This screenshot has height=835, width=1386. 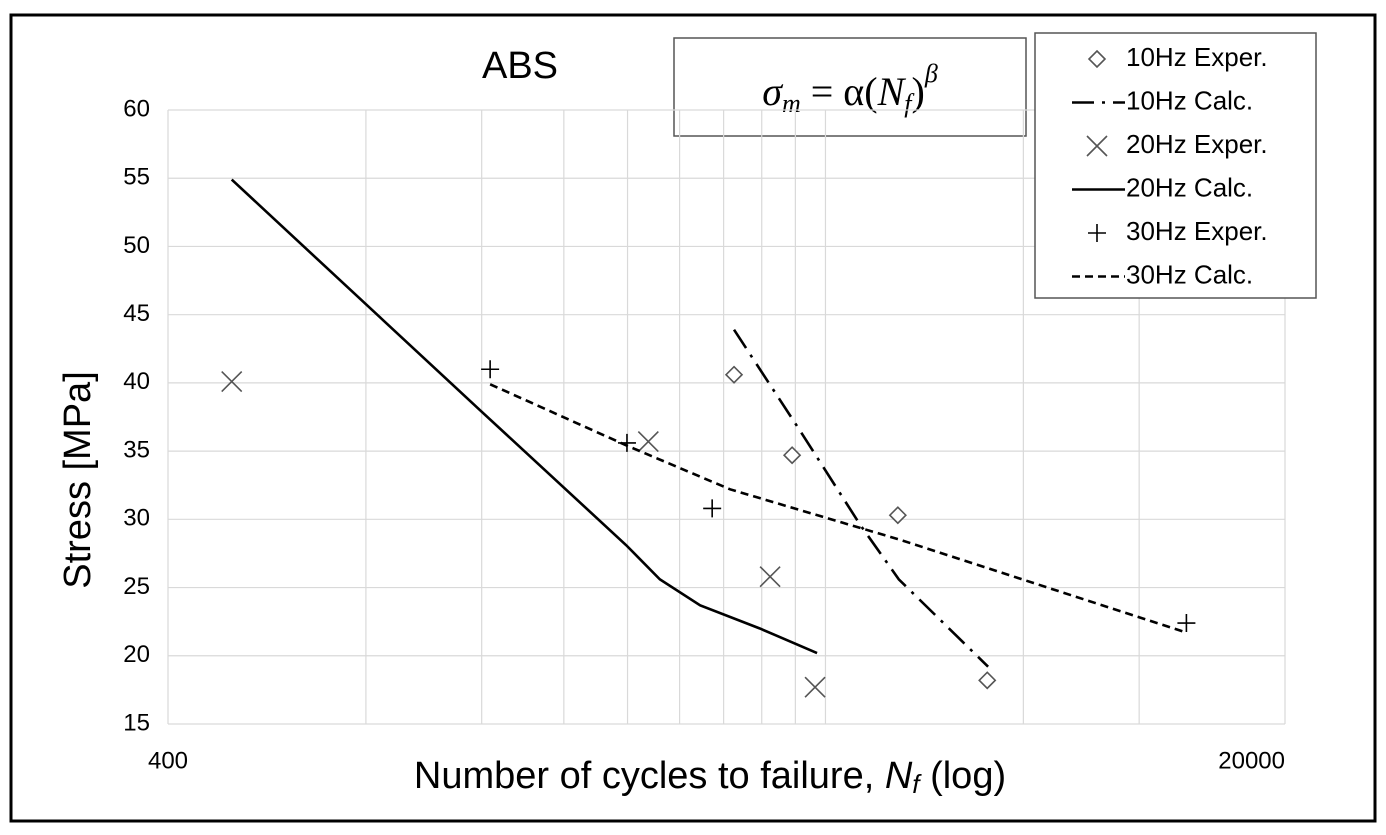 I want to click on eq-part: = α(, so click(x=839, y=91).